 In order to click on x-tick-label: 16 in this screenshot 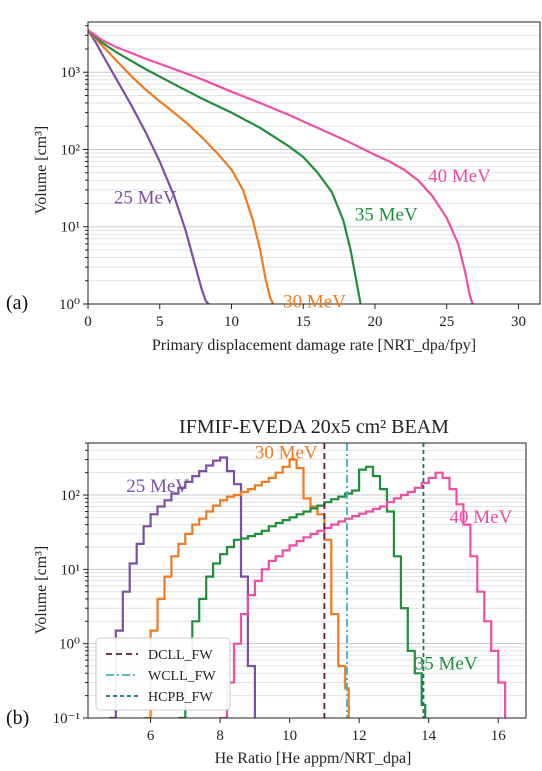, I will do `click(499, 736)`.